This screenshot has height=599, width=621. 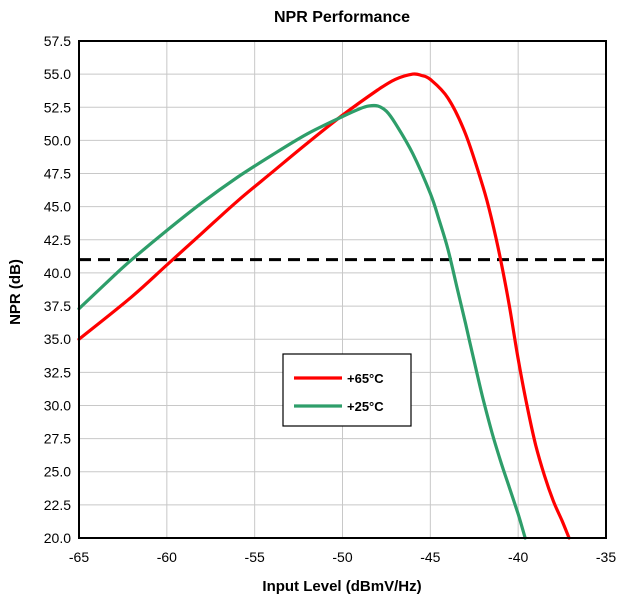 I want to click on x-tick-label: -45, so click(x=430, y=557).